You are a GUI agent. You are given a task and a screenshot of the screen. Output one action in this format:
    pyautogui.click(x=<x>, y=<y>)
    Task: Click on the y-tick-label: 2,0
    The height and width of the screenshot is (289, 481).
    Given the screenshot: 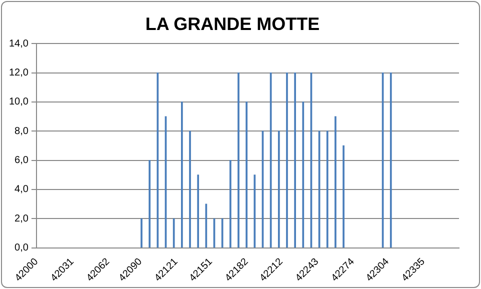 What is the action you would take?
    pyautogui.click(x=21, y=218)
    